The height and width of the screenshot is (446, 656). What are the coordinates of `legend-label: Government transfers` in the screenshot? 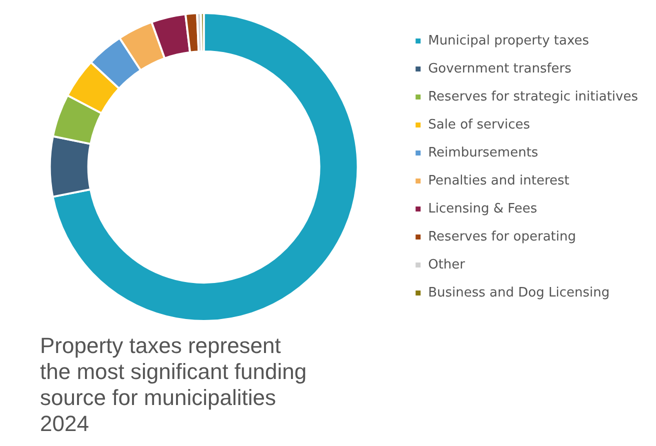 It's located at (500, 68).